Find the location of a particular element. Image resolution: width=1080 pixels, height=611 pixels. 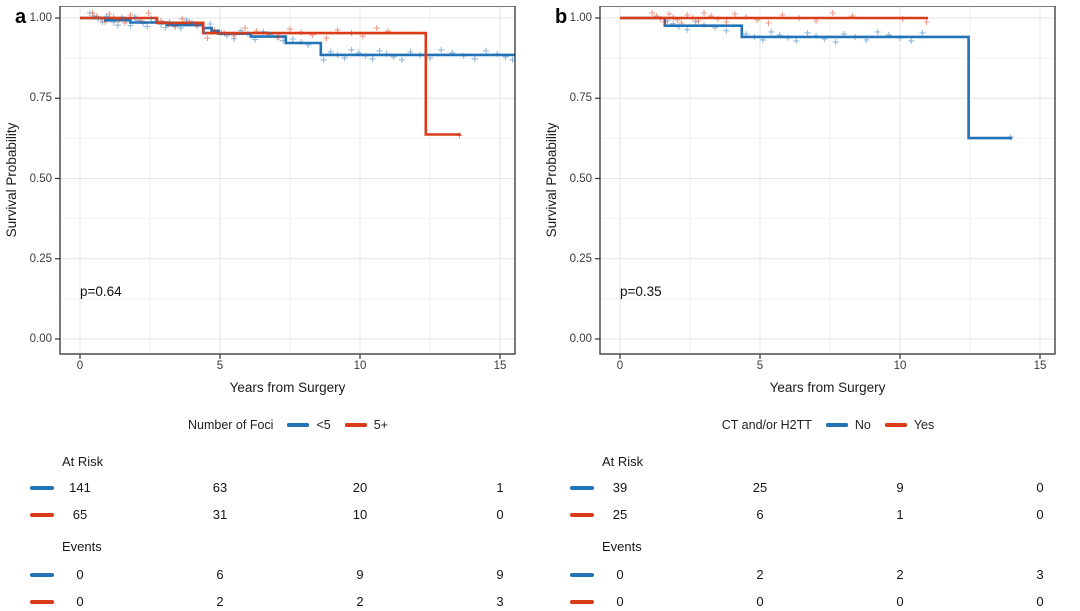

risk-table-row: 65 31 10 0 is located at coordinates (270, 515).